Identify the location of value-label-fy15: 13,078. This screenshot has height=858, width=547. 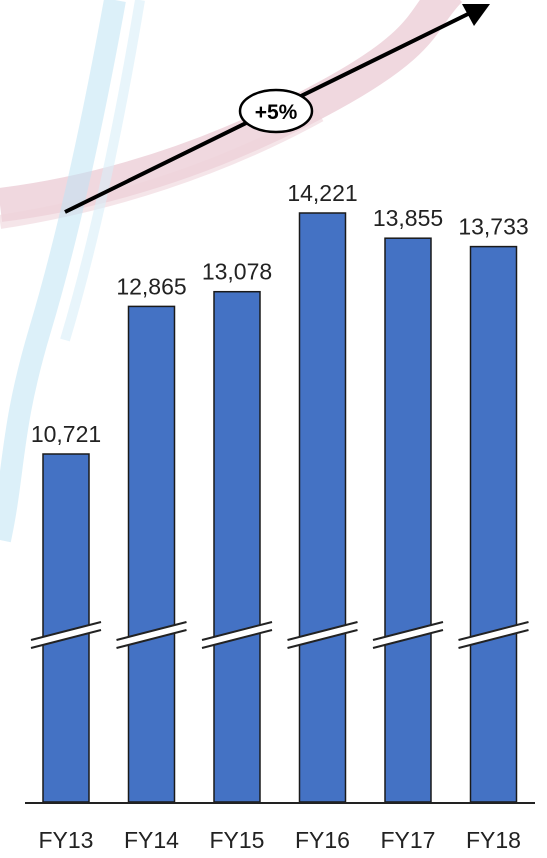
(237, 272).